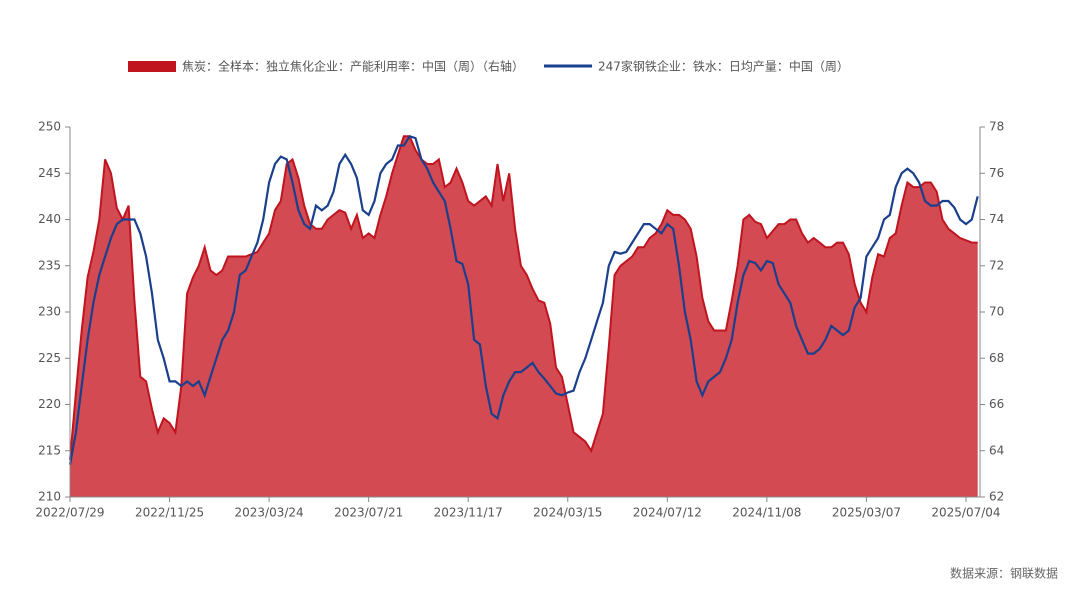  What do you see at coordinates (49, 497) in the screenshot?
I see `y-tick-label: 210` at bounding box center [49, 497].